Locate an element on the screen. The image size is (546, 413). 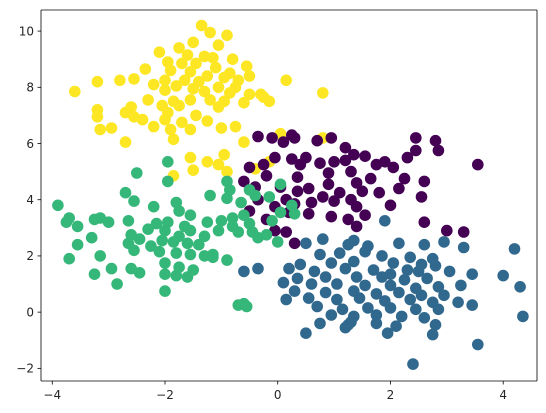
y-tick-label: 0 is located at coordinates (30, 312).